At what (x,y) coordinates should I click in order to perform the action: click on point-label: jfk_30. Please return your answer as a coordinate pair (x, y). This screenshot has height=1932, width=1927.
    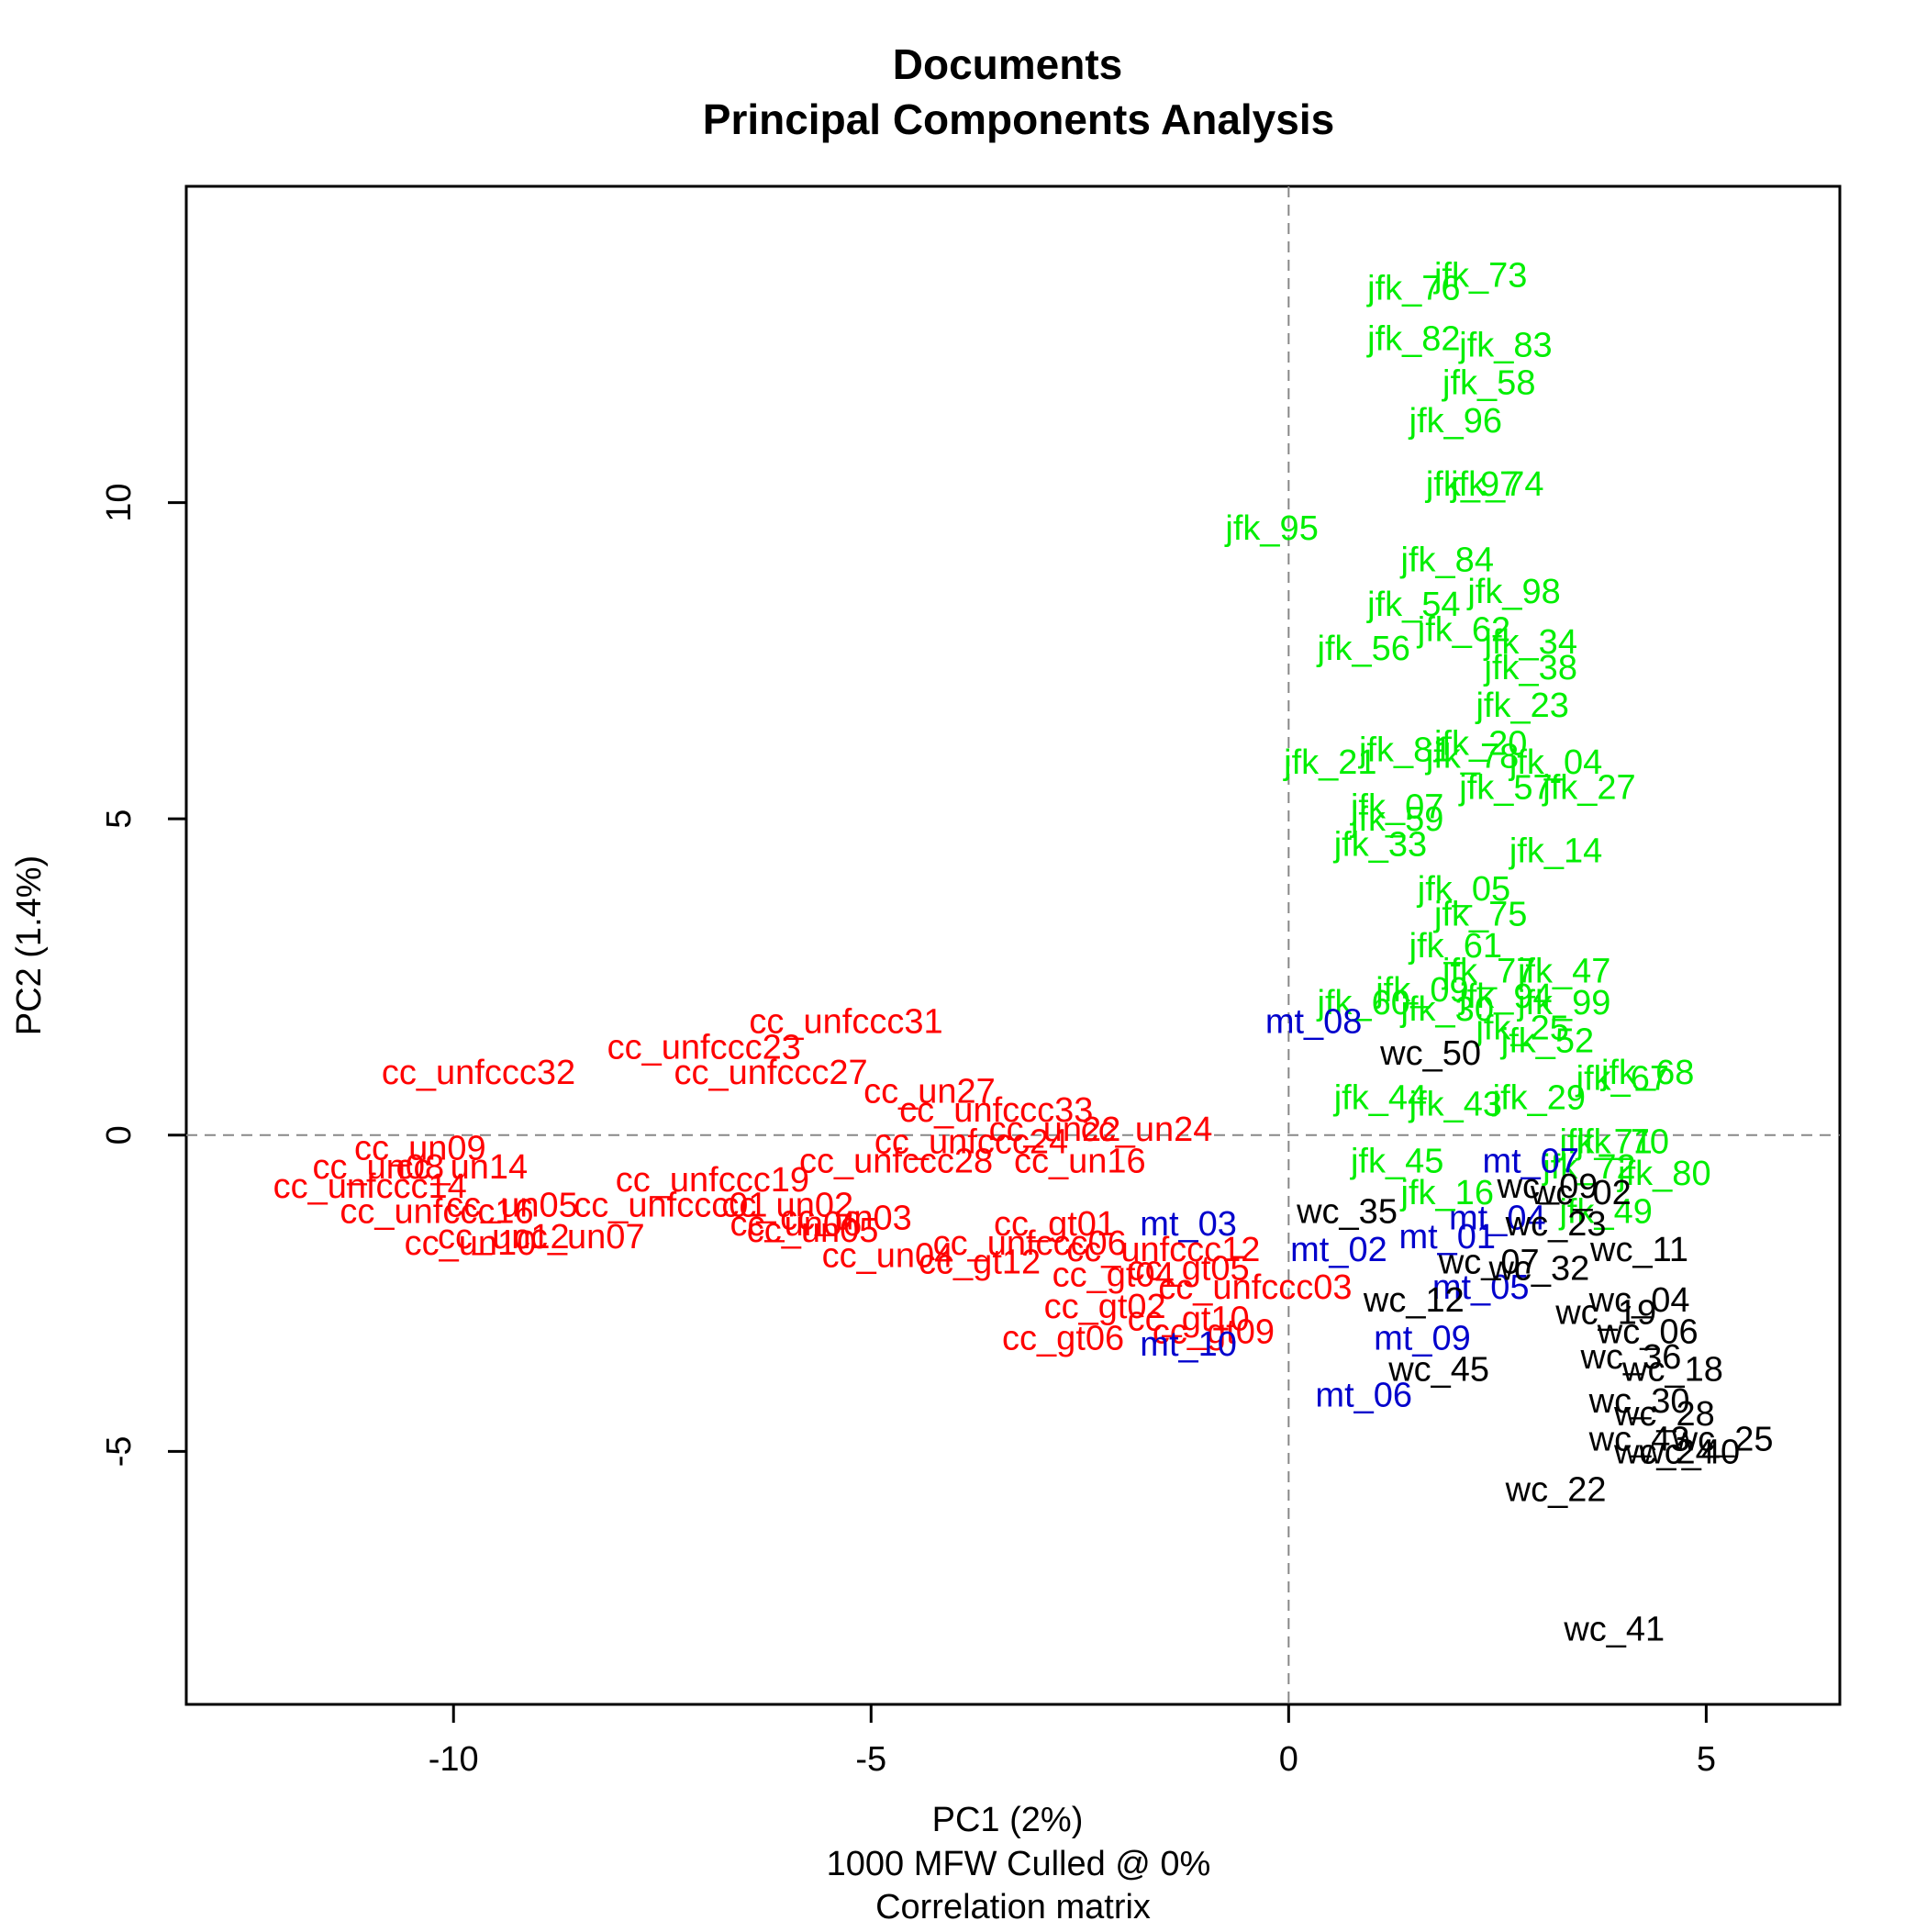
    Looking at the image, I should click on (1447, 1010).